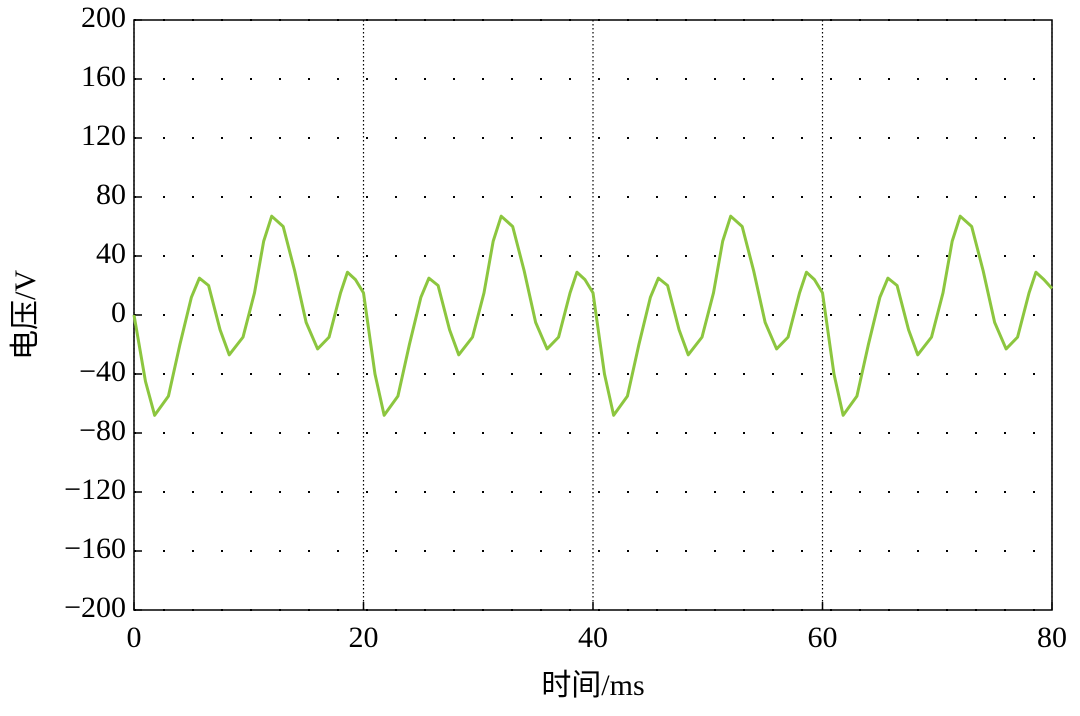  Describe the element at coordinates (593, 637) in the screenshot. I see `x-tick-label: 40` at that location.